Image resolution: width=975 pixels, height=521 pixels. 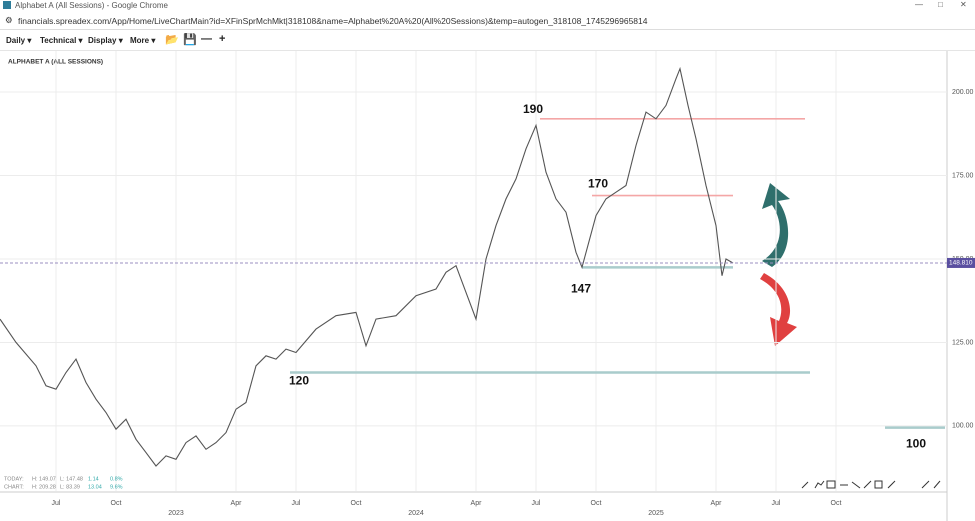 I want to click on menu: Display ▾, so click(x=105, y=40).